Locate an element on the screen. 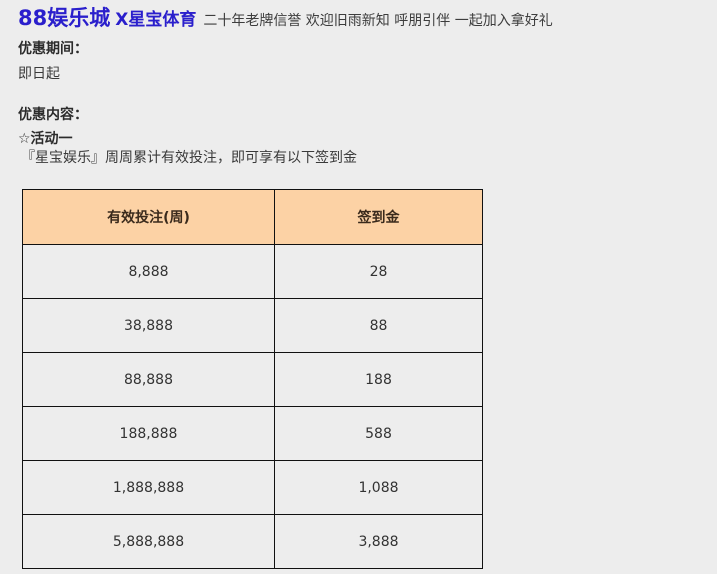  cell-wager: 1,888,888 is located at coordinates (148, 487).